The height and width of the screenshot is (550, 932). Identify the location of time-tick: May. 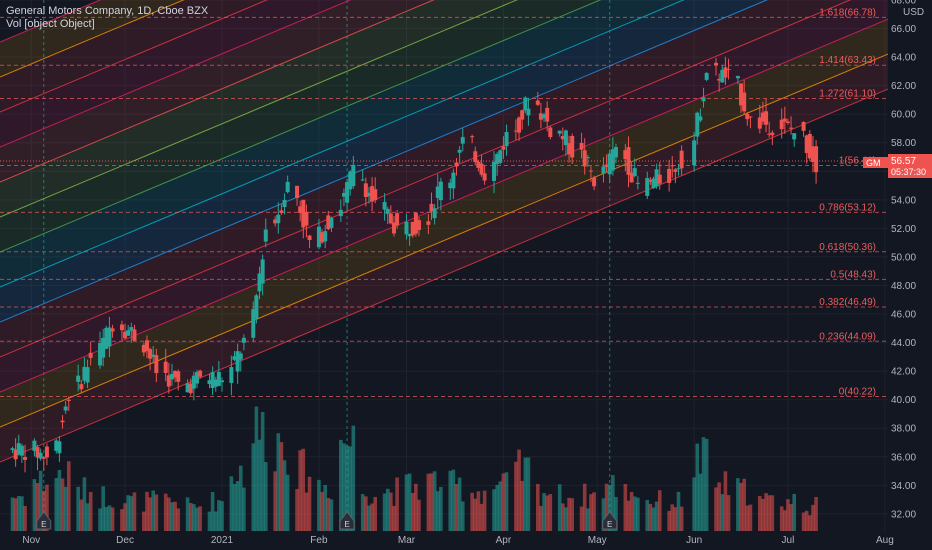
(597, 540).